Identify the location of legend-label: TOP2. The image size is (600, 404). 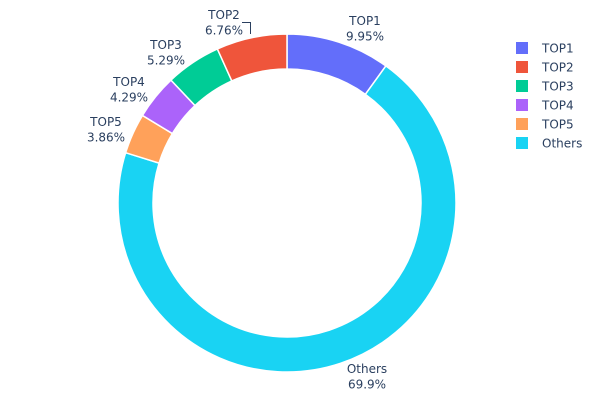
(557, 68).